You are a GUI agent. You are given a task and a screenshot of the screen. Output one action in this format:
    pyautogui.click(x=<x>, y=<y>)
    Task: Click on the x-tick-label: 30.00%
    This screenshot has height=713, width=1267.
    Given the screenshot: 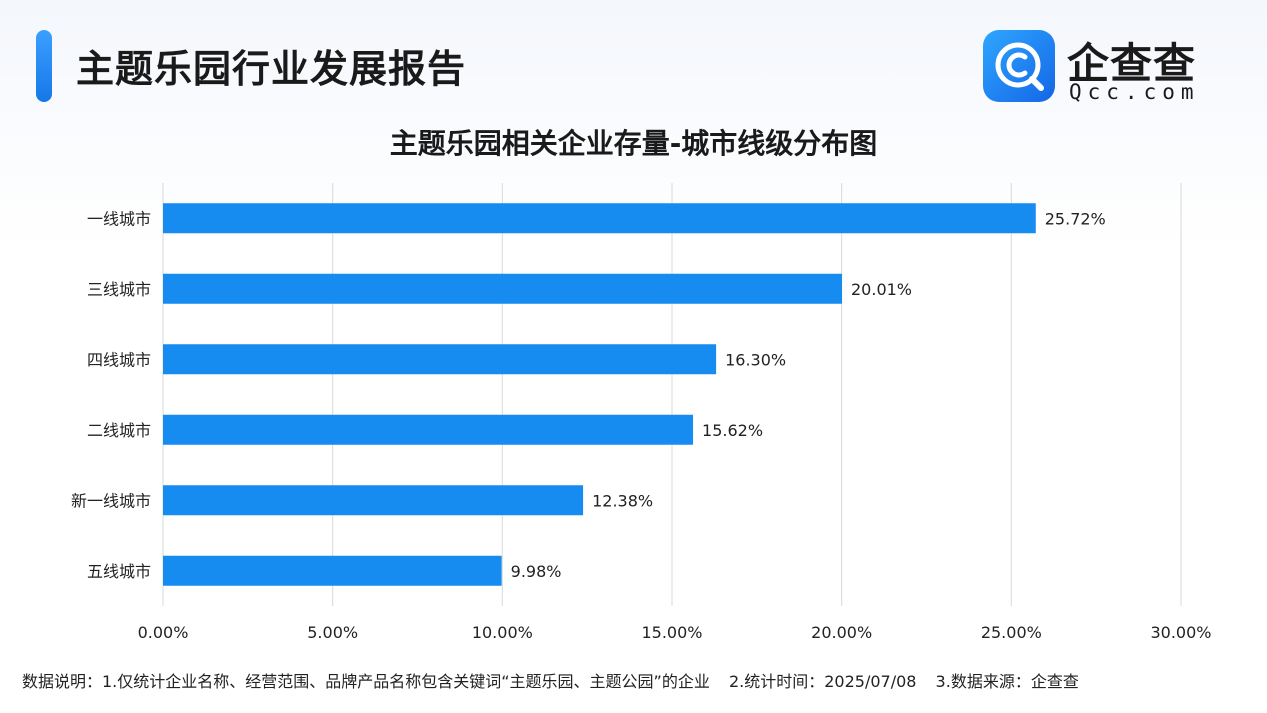 What is the action you would take?
    pyautogui.click(x=1180, y=632)
    